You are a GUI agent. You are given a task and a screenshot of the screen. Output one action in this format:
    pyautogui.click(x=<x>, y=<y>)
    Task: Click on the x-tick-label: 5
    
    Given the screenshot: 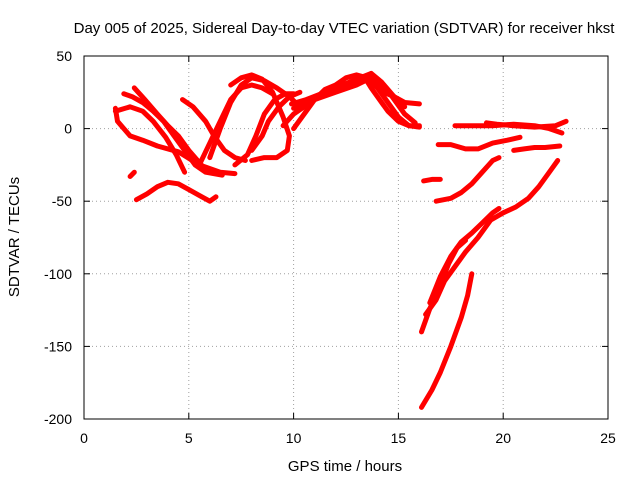 What is the action you would take?
    pyautogui.click(x=189, y=438)
    